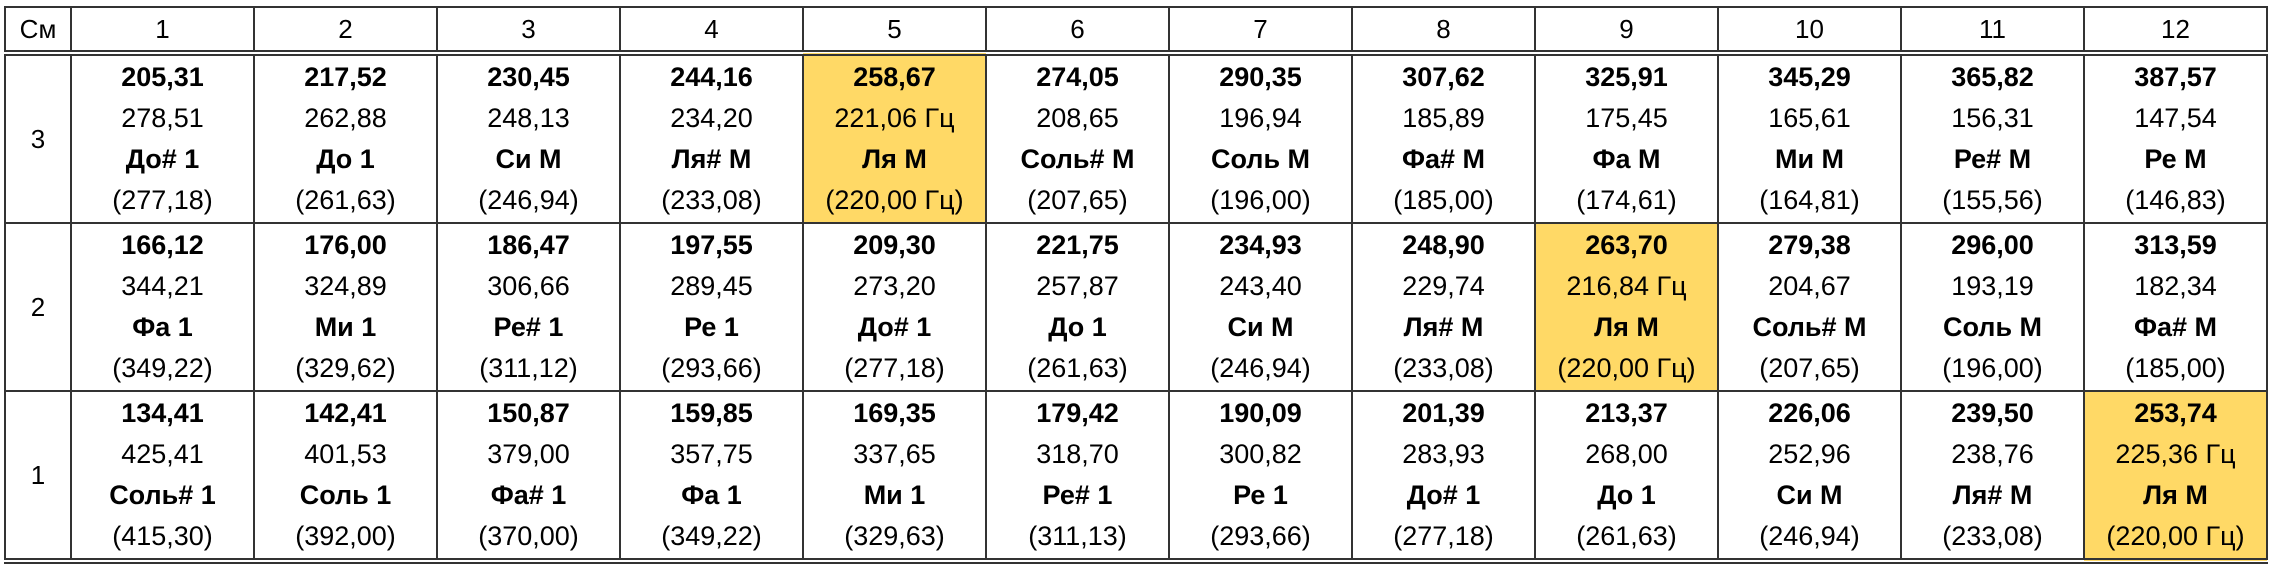  What do you see at coordinates (2175, 368) in the screenshot?
I see `cell-line: (185,00)` at bounding box center [2175, 368].